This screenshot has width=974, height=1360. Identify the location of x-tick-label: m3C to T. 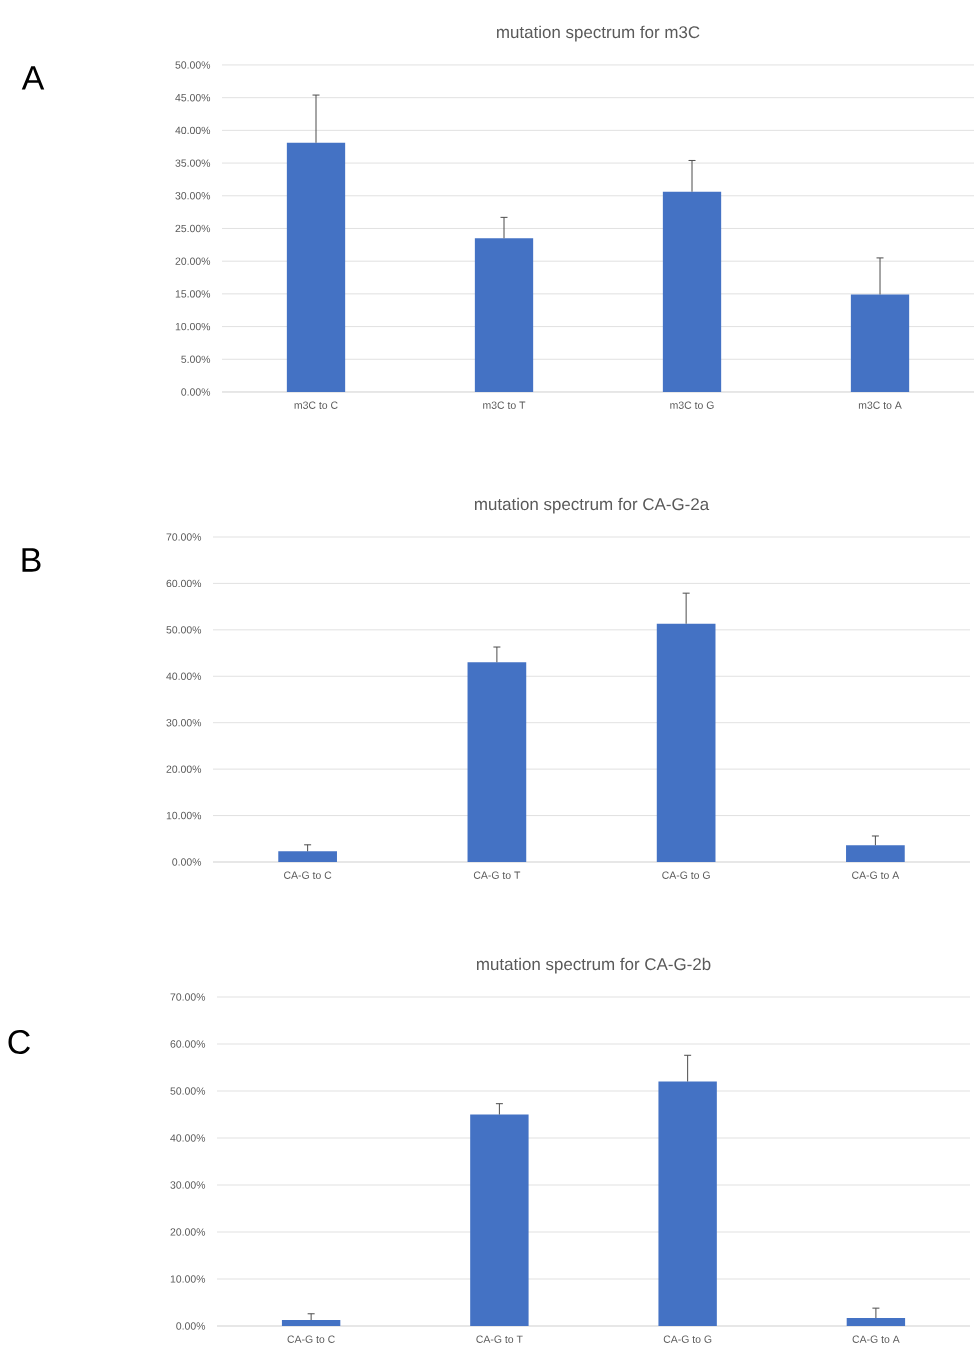
(504, 405).